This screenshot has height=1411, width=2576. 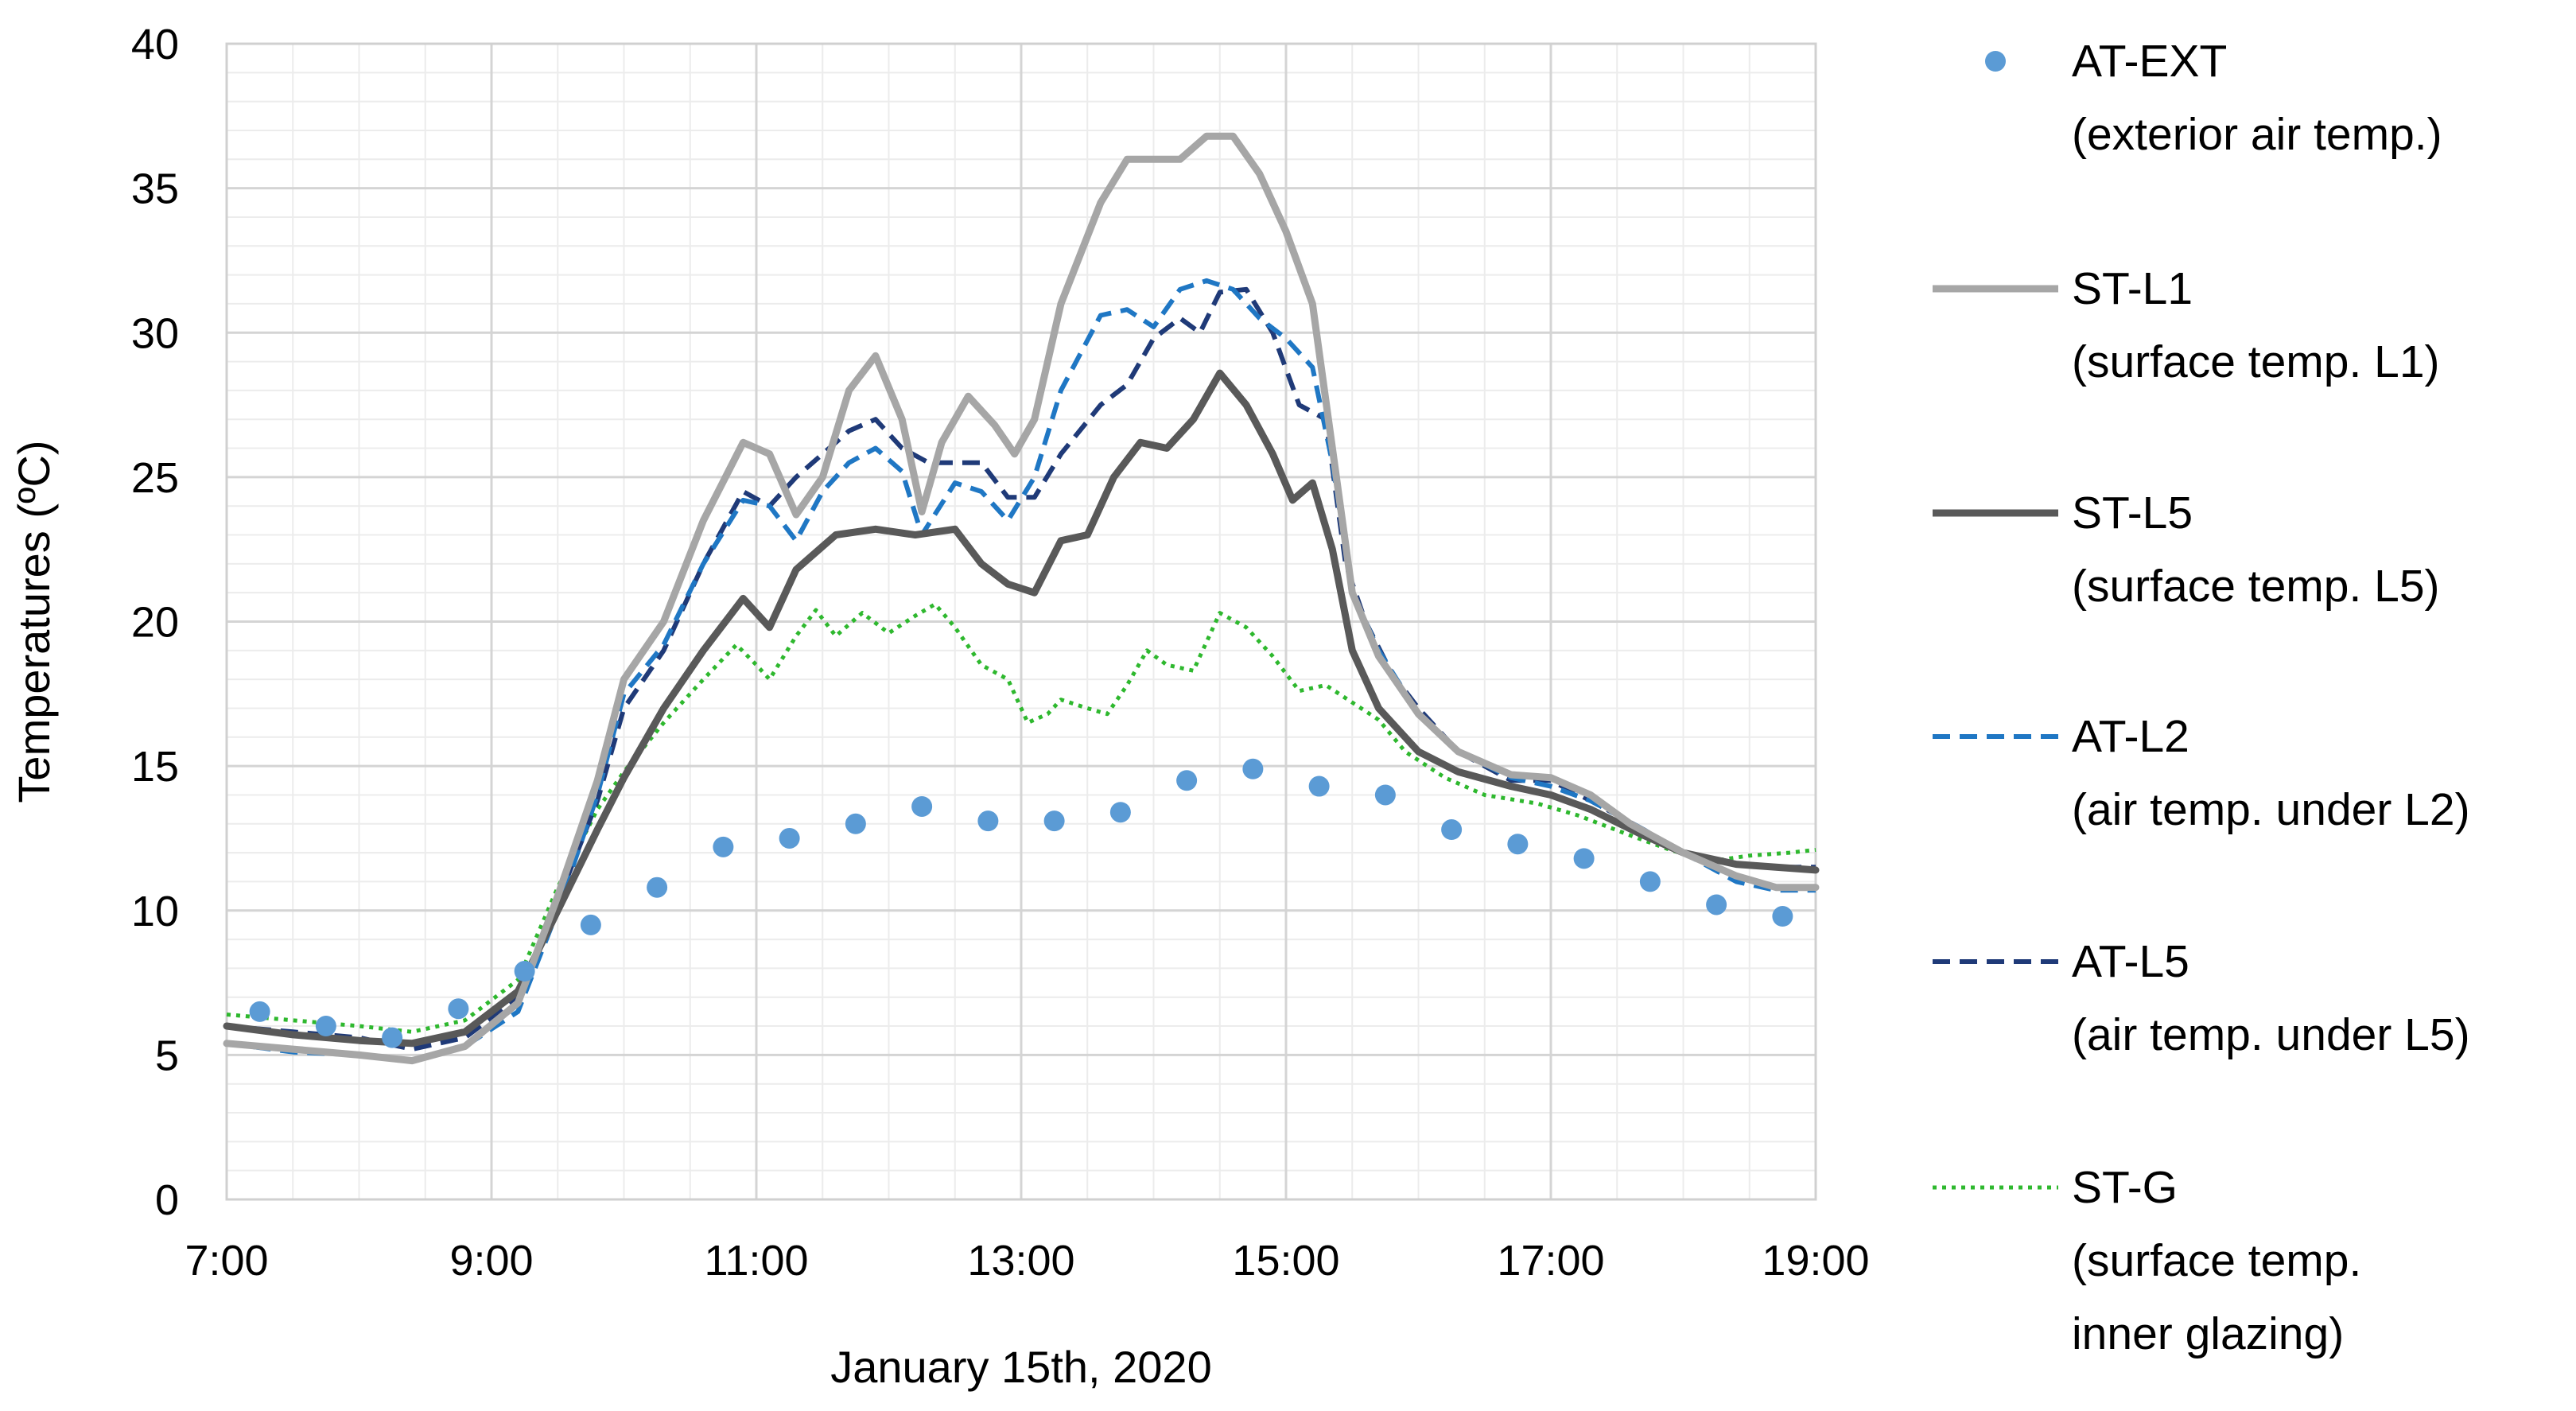 What do you see at coordinates (2208, 1333) in the screenshot?
I see `legend-st-g-label: inner glazing)` at bounding box center [2208, 1333].